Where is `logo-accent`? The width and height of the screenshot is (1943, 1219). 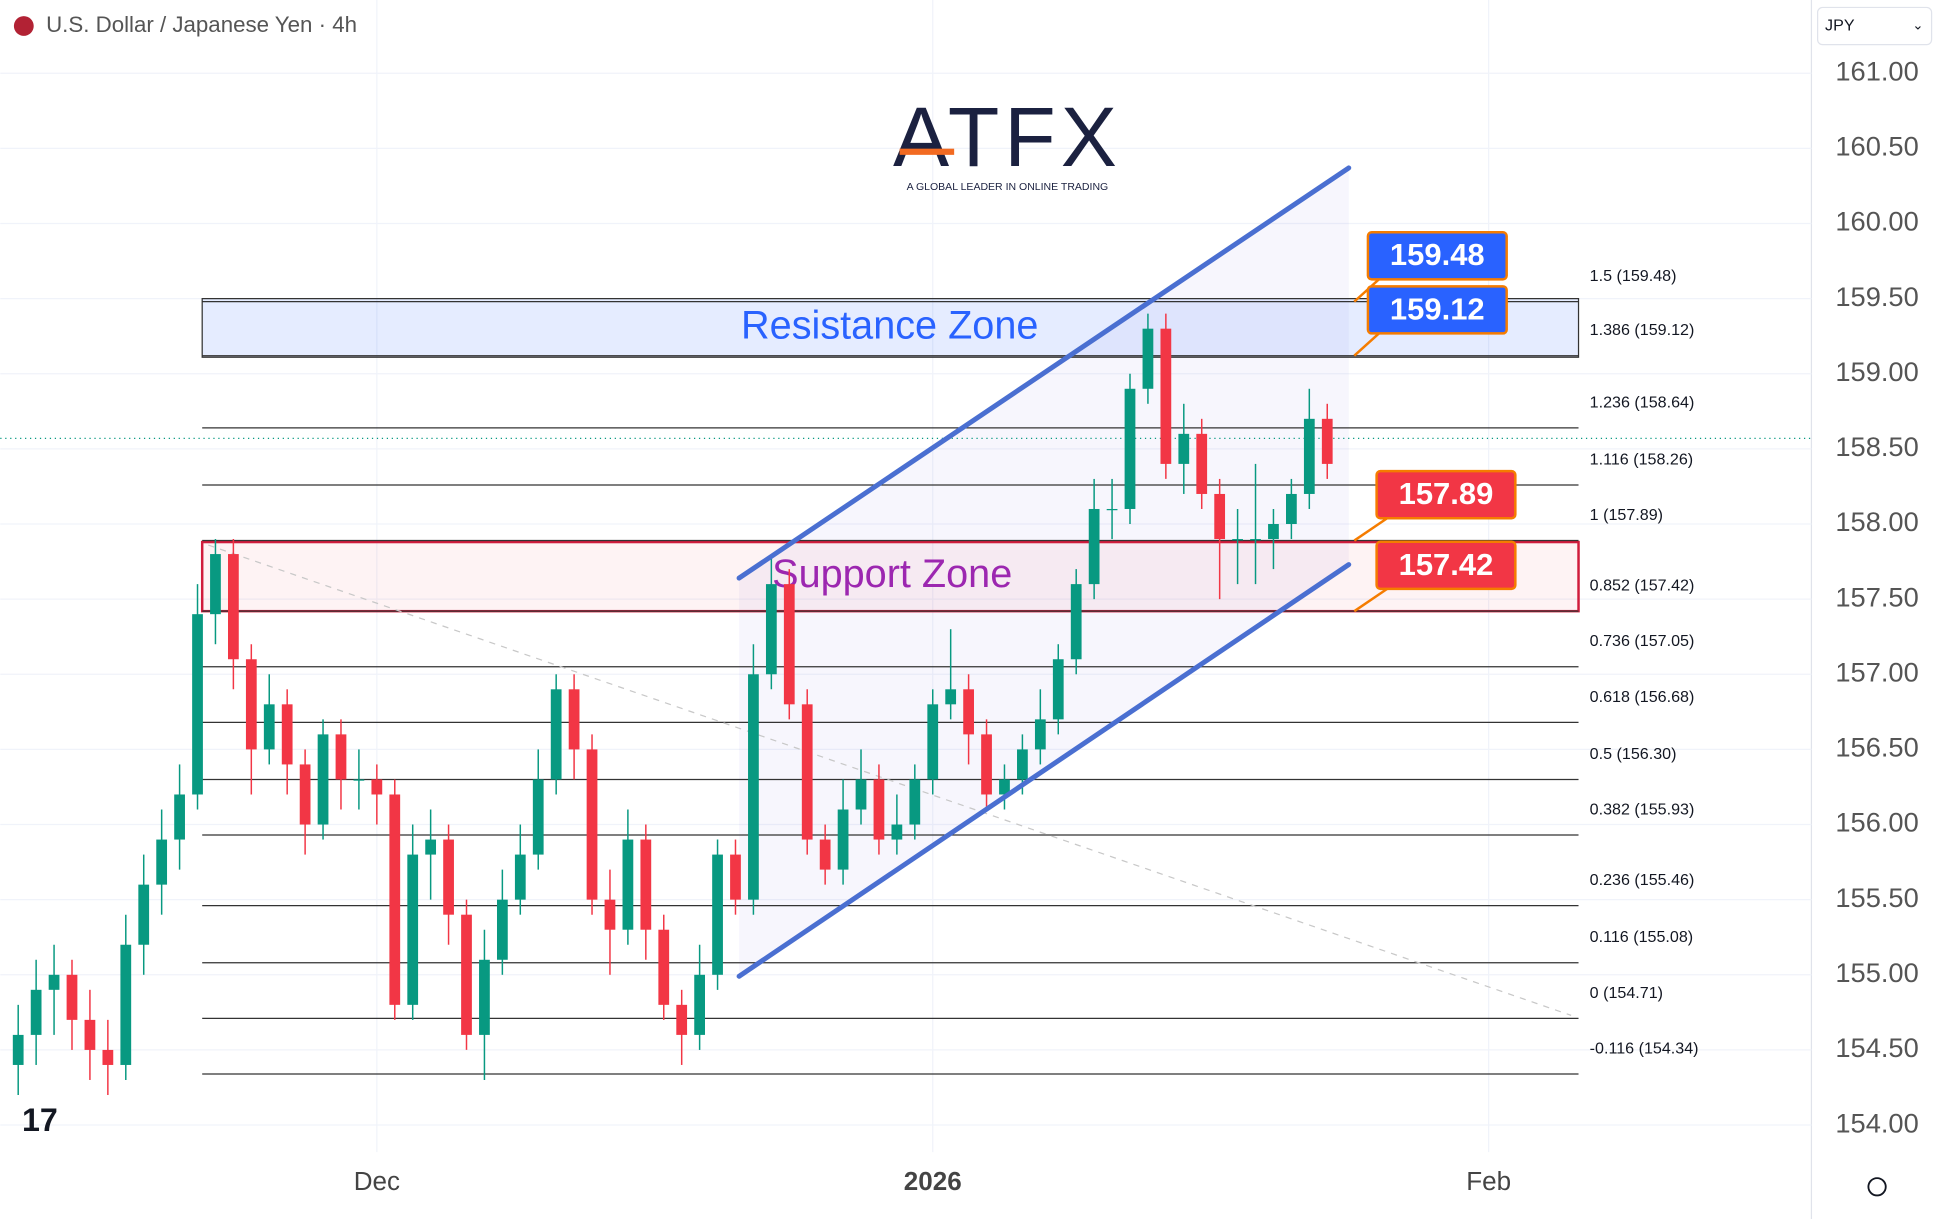 logo-accent is located at coordinates (927, 151).